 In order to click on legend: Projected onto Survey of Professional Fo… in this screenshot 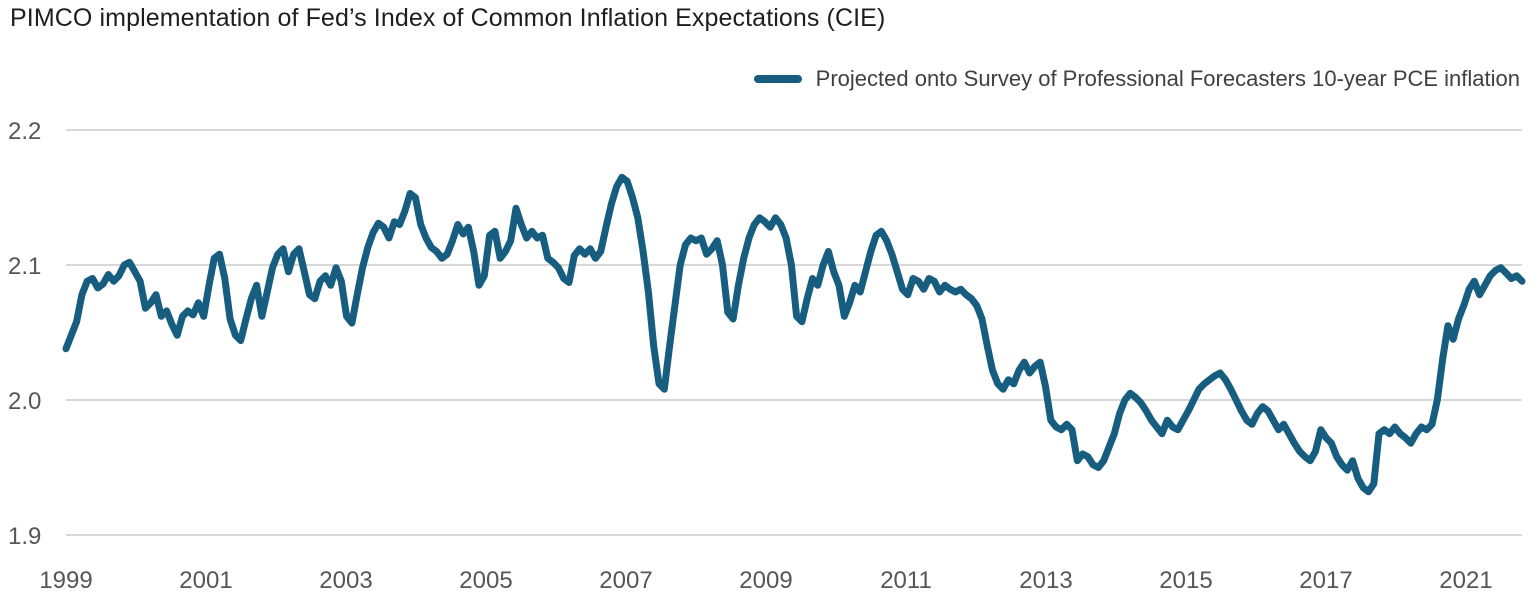, I will do `click(1136, 79)`.